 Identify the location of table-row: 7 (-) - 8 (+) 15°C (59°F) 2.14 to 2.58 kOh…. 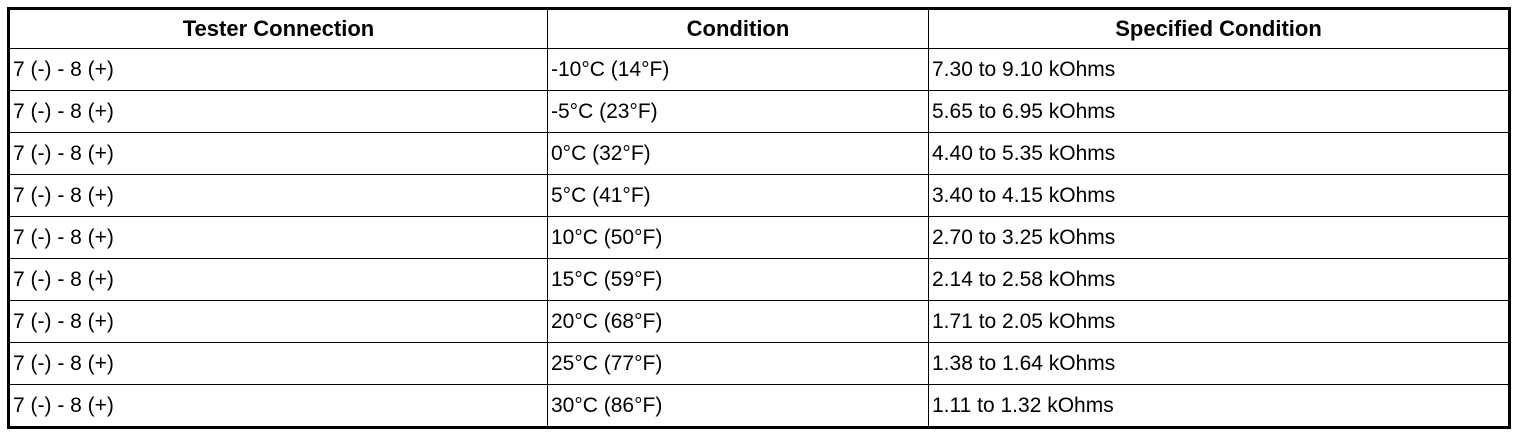
(759, 279).